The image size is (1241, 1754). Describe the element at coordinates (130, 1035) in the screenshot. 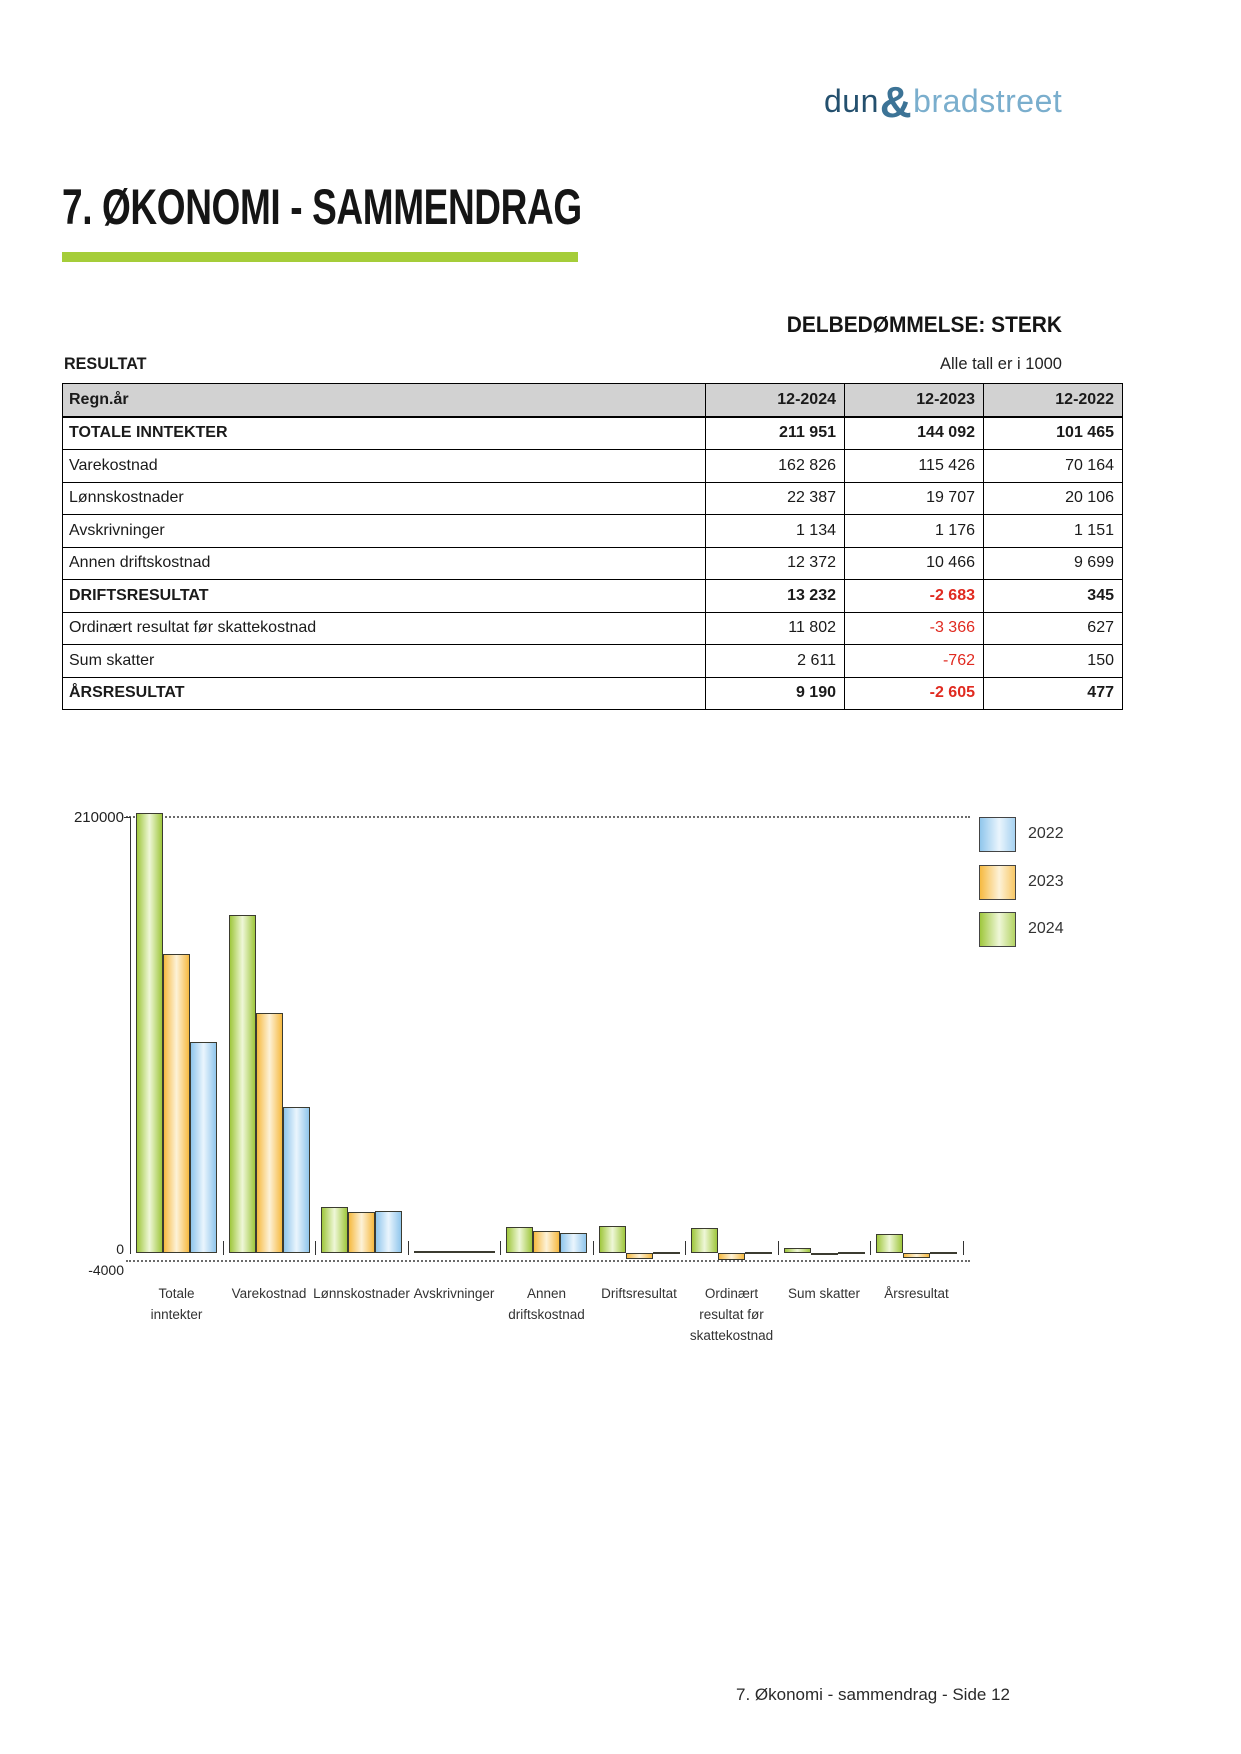

I see `y-axis-line` at that location.